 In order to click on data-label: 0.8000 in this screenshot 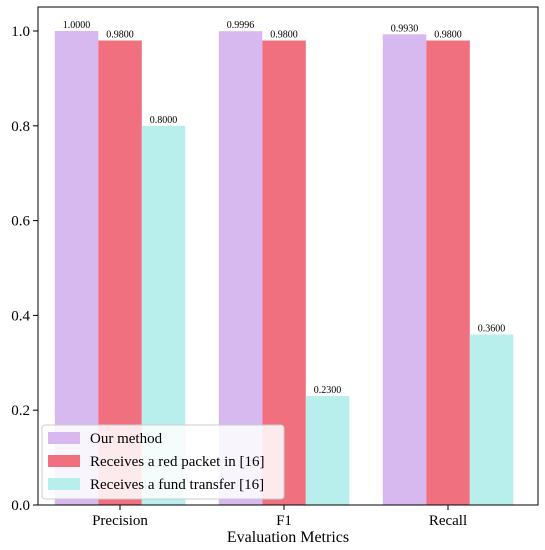, I will do `click(164, 120)`.